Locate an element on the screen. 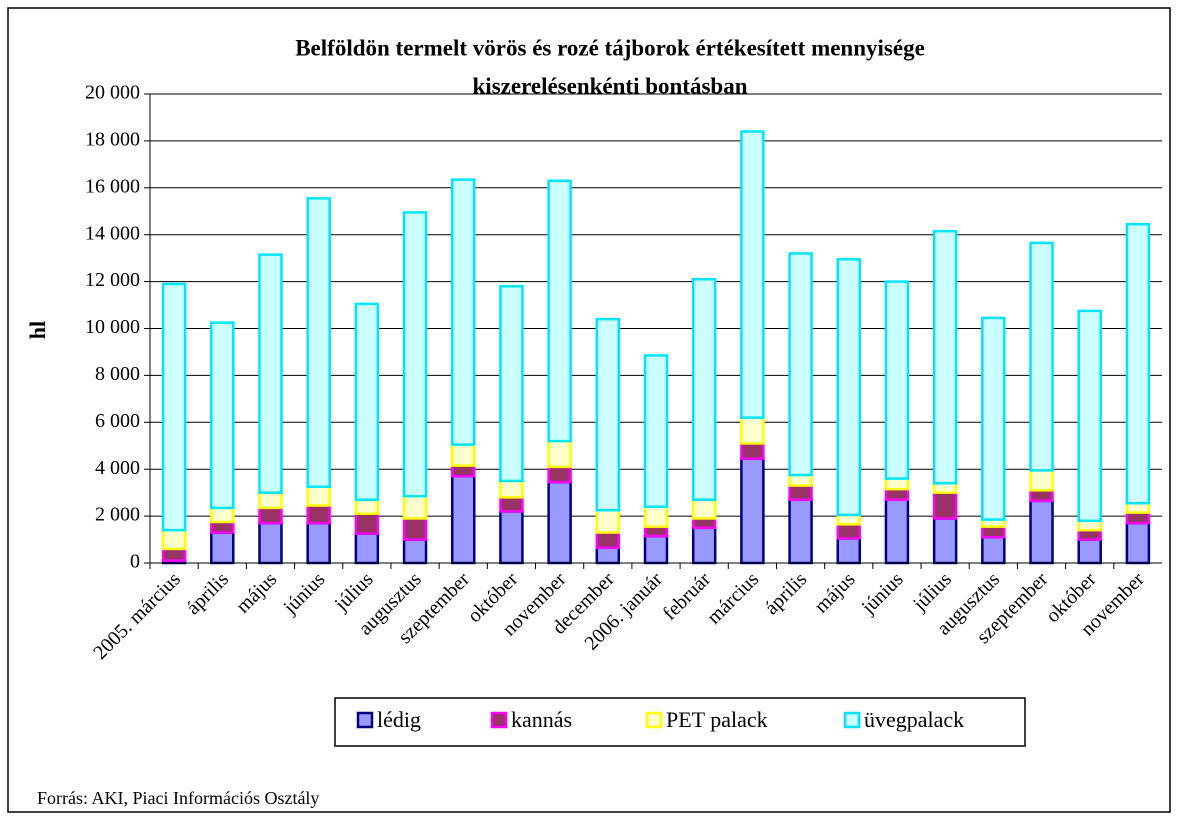 The height and width of the screenshot is (821, 1179). chart-title: kiszerelésenkénti bontásban is located at coordinates (610, 85).